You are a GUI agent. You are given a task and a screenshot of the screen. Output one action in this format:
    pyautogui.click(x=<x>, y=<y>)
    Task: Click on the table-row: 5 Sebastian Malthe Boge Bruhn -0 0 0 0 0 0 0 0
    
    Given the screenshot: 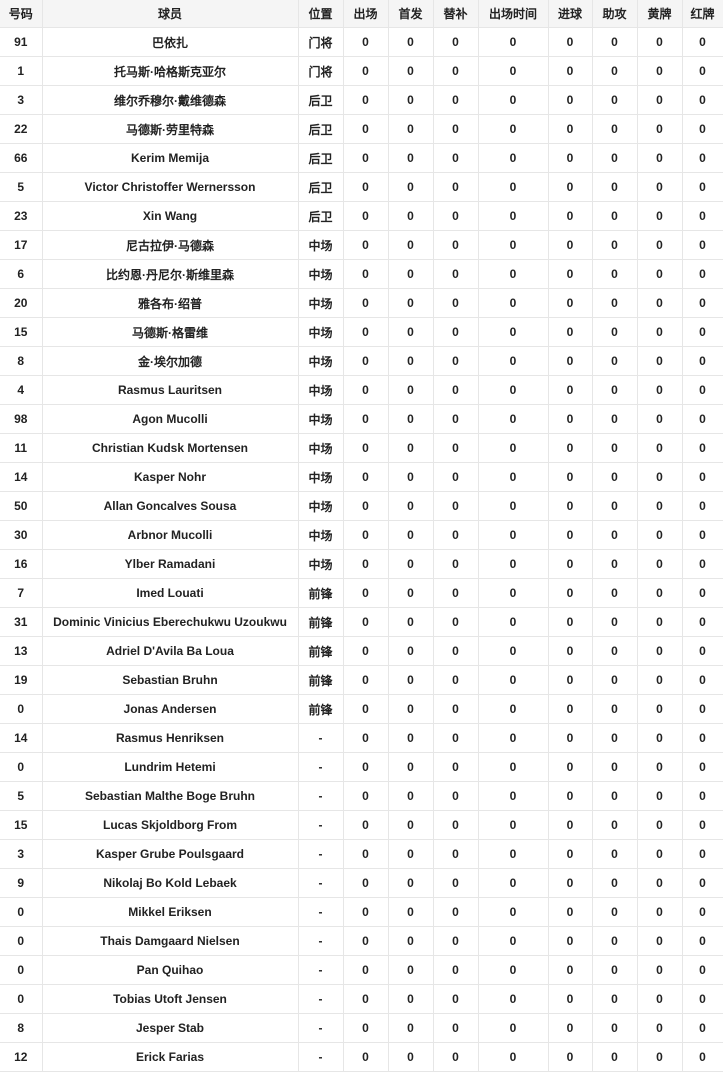 What is the action you would take?
    pyautogui.click(x=361, y=796)
    